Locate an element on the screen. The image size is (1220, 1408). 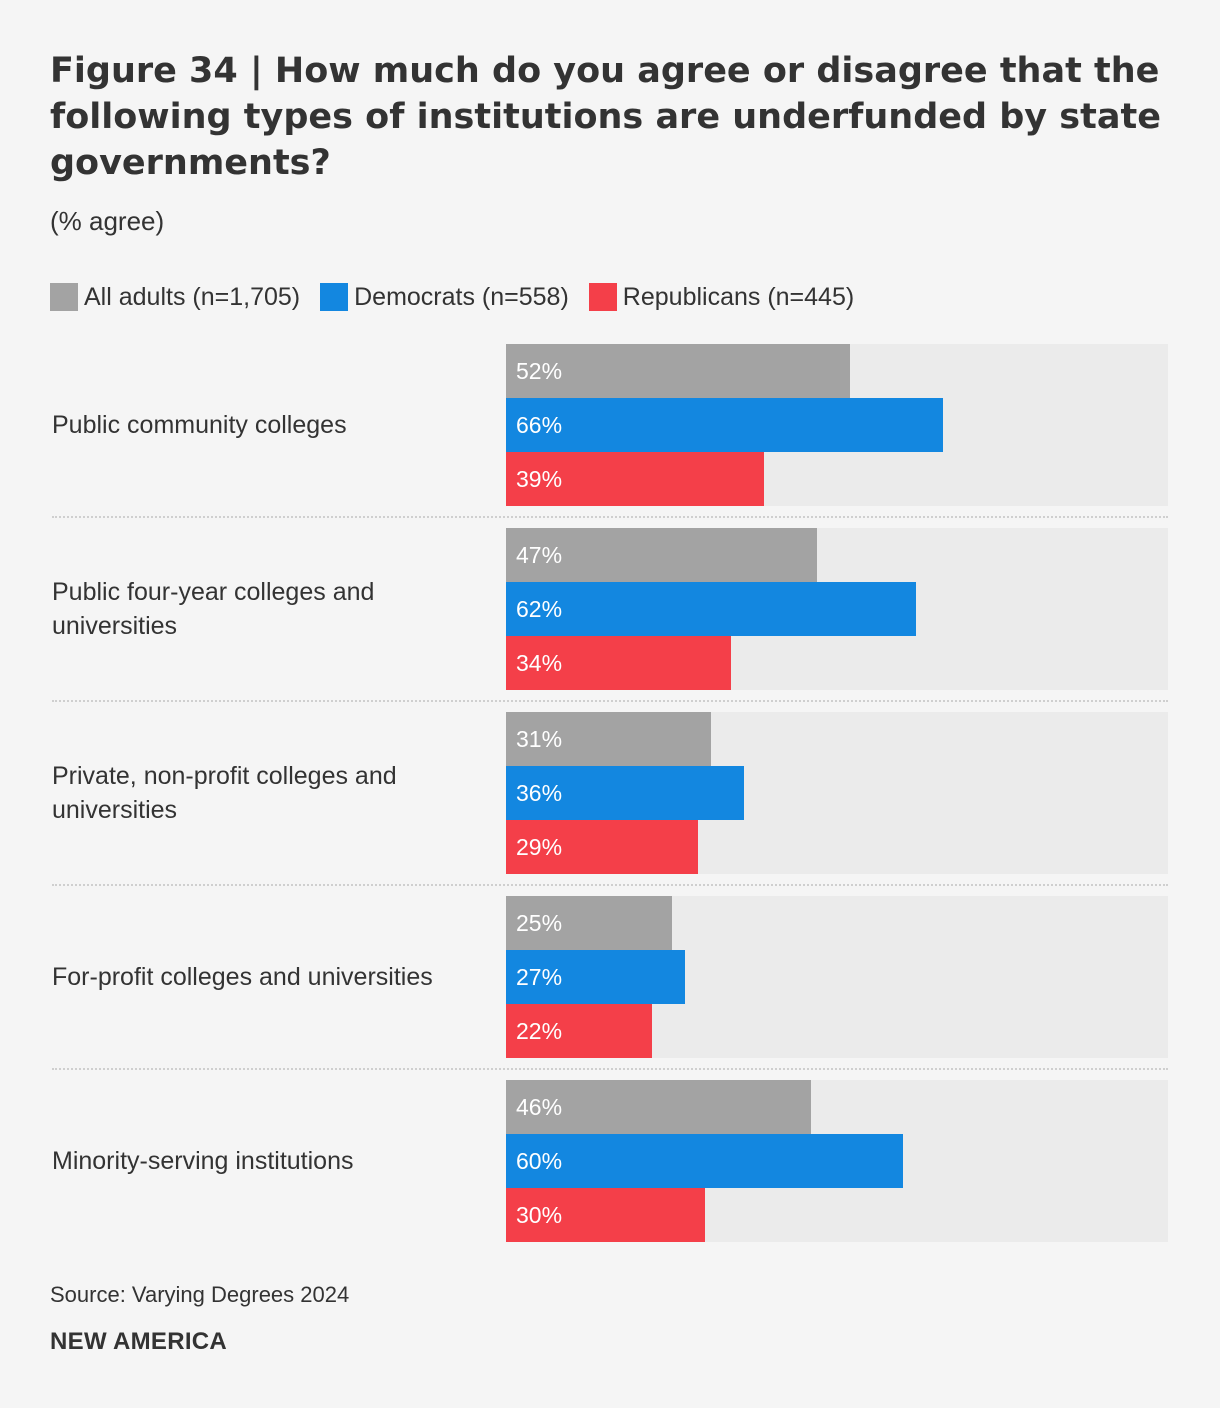
category-label: Minority-serving institutions is located at coordinates (272, 1161).